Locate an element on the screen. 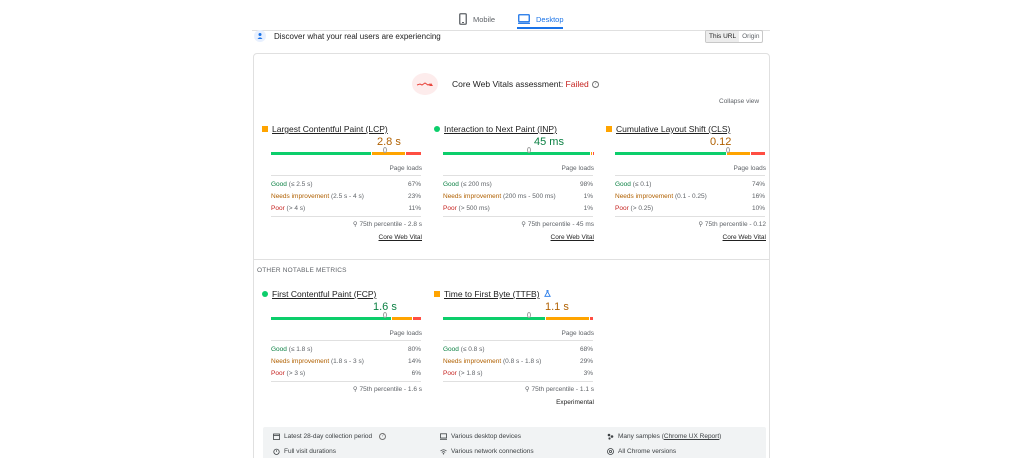  distribution-row-label: Needs improvement (0.8 s - 1.8 s) is located at coordinates (492, 361).